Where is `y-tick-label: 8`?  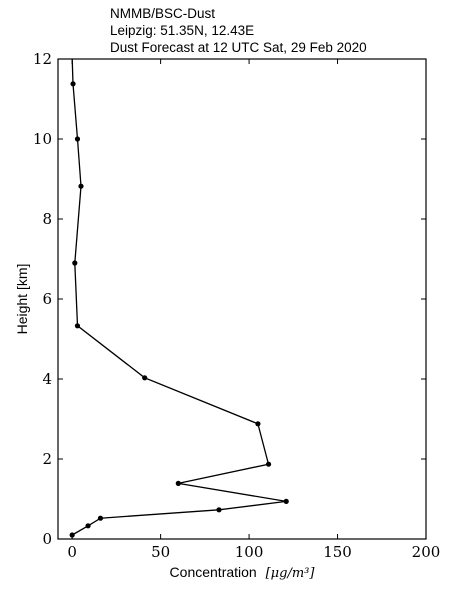
y-tick-label: 8 is located at coordinates (47, 219).